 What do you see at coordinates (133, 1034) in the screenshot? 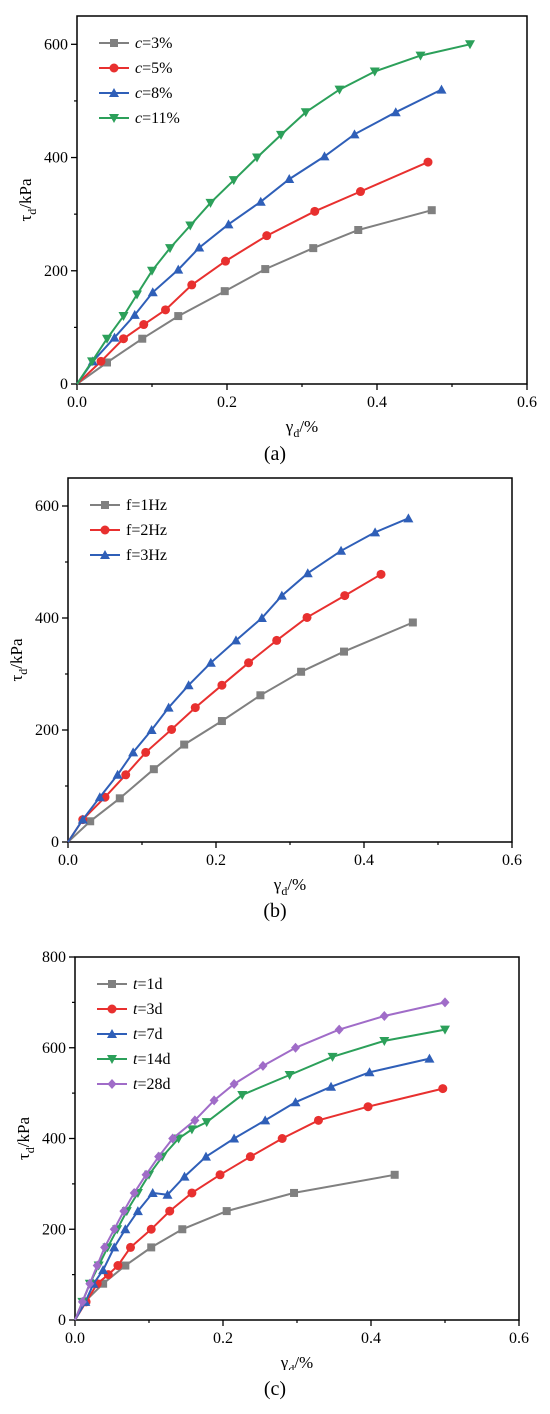
I see `legend: t=1d t=3d t=7d t=14d t=28d` at bounding box center [133, 1034].